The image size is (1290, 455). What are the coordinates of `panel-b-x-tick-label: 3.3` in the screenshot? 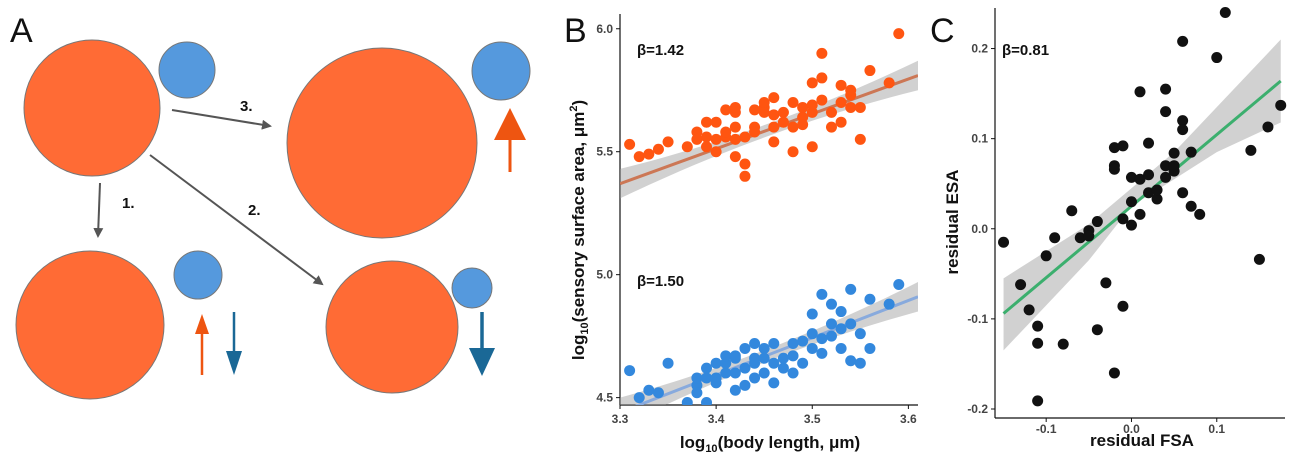 It's located at (620, 419).